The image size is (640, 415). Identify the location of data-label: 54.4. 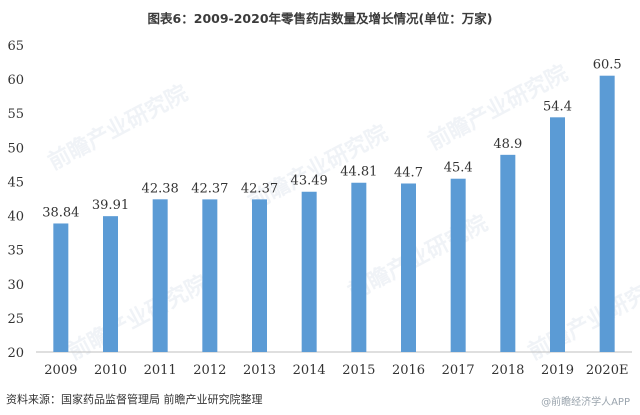
(557, 106).